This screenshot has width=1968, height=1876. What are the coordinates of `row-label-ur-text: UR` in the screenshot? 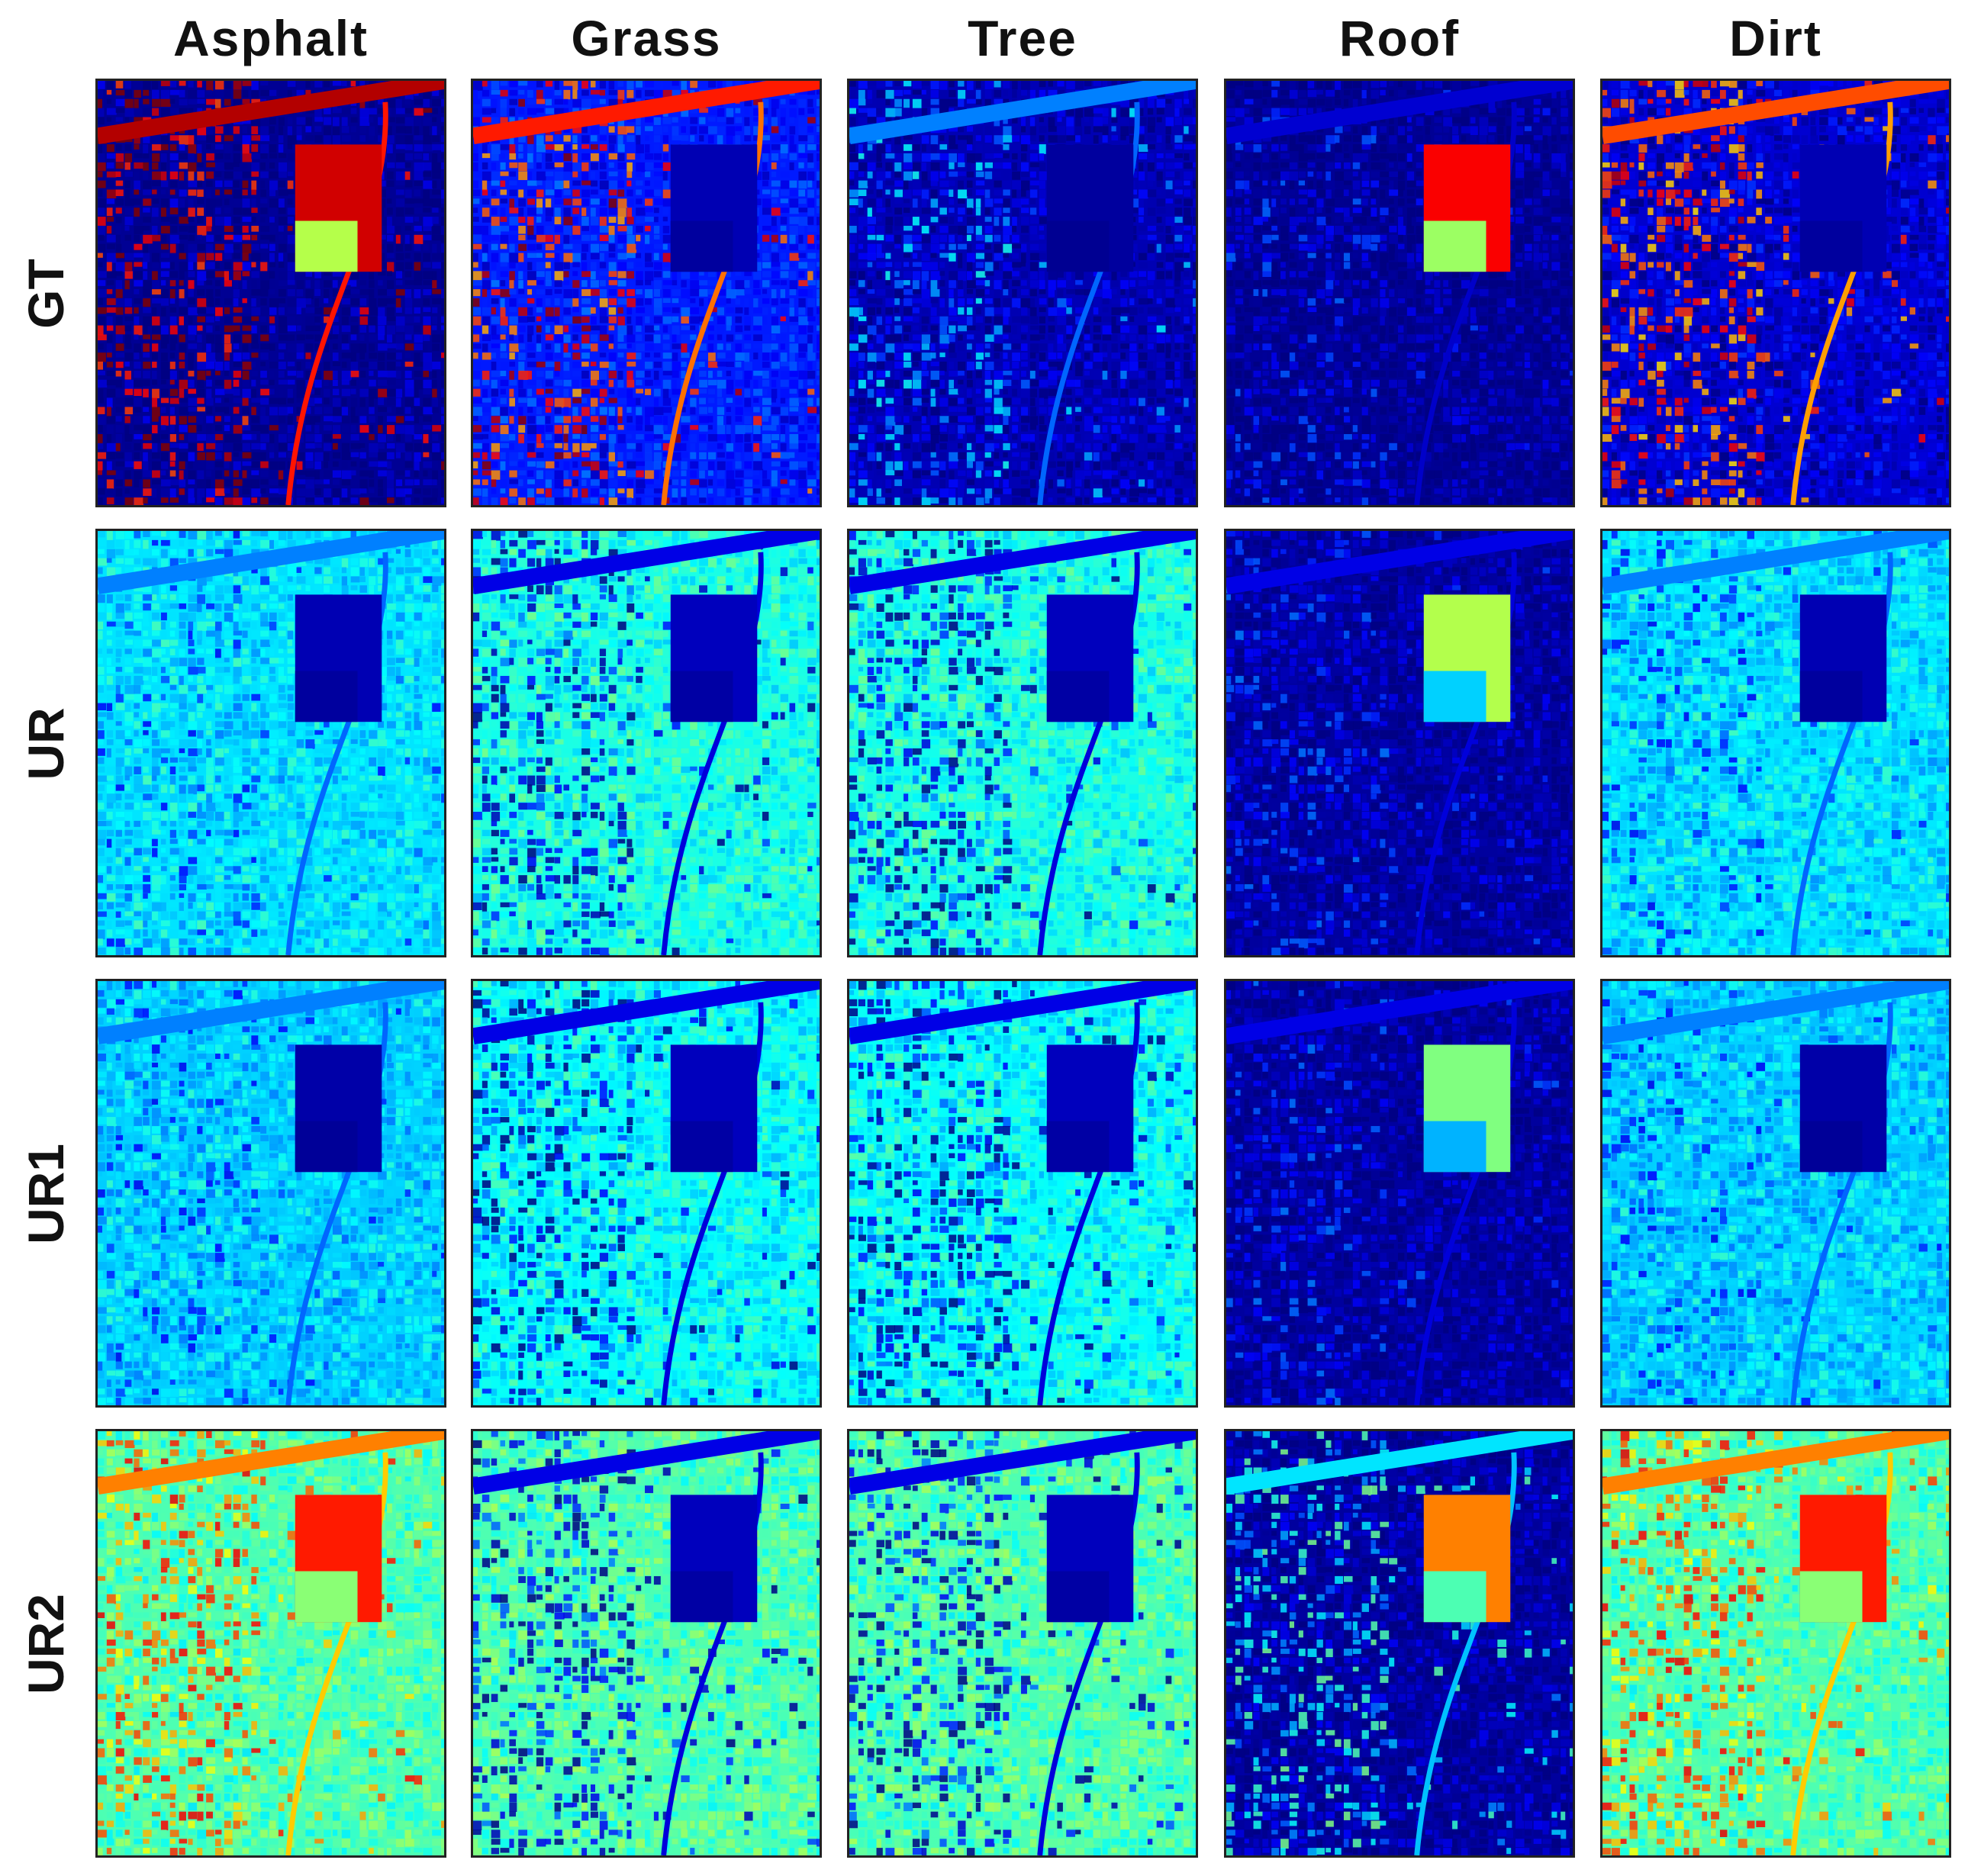 It's located at (46, 743).